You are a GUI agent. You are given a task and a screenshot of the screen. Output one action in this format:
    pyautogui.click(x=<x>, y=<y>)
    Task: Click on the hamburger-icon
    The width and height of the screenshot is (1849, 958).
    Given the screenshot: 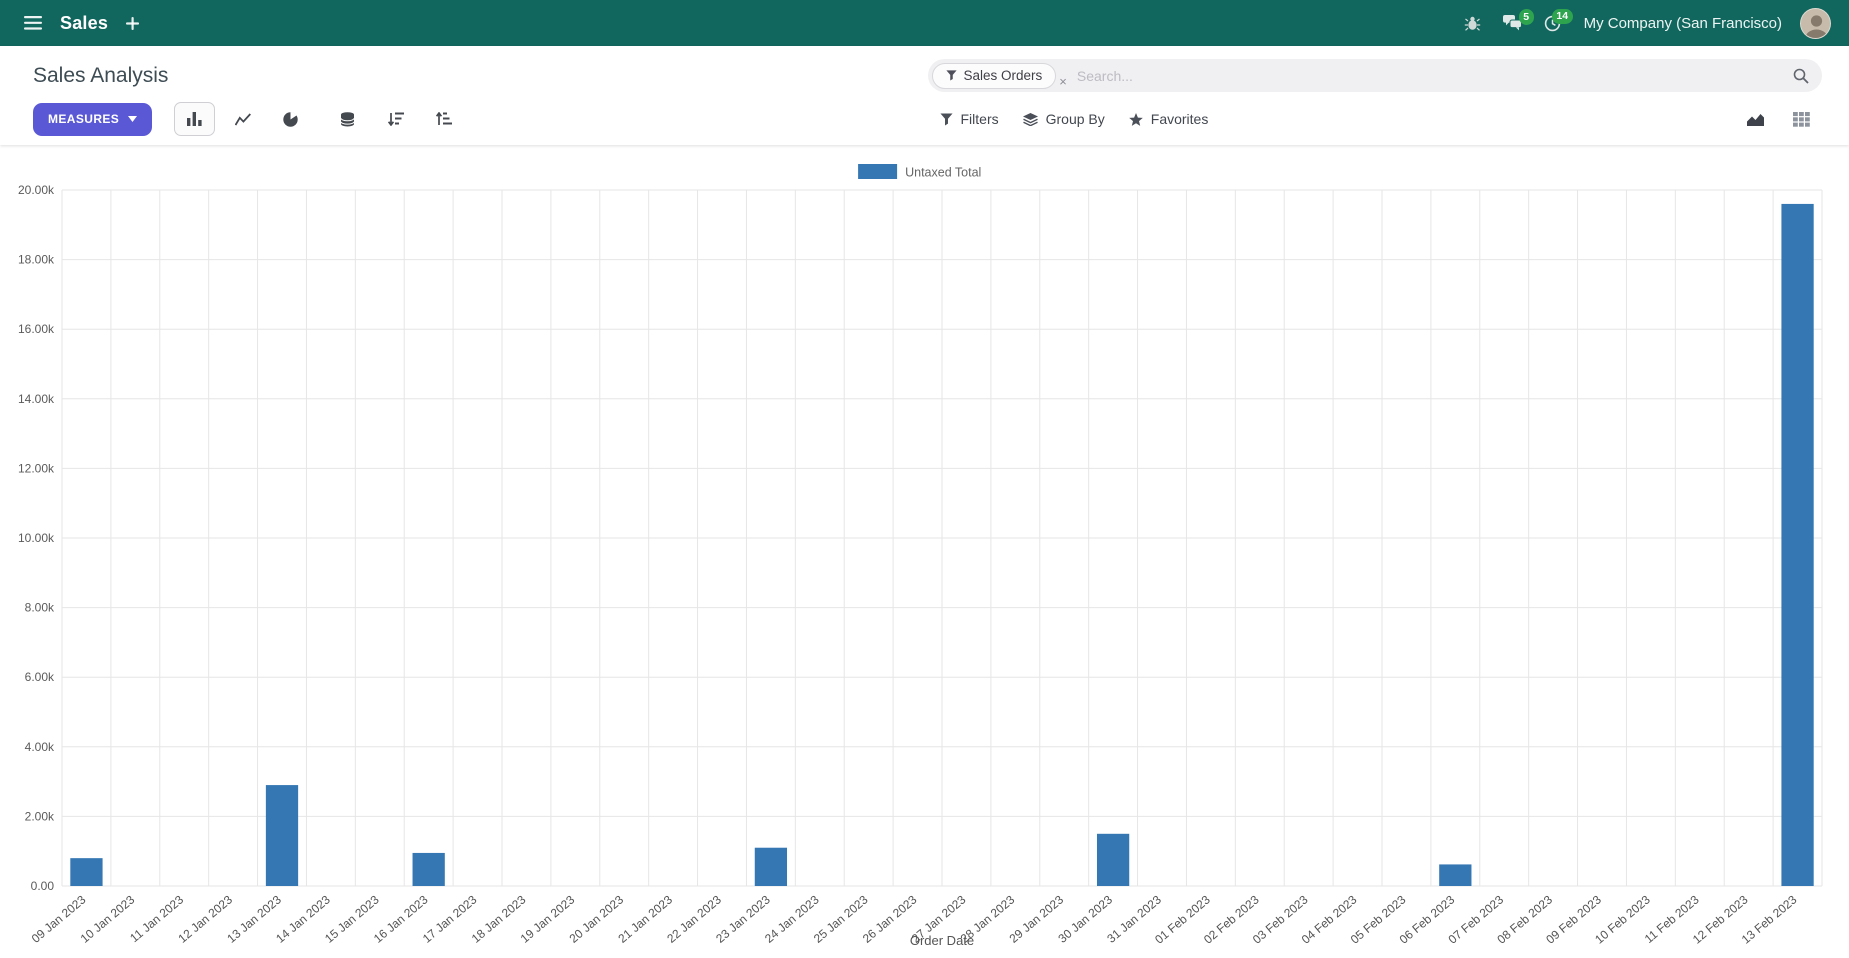 What is the action you would take?
    pyautogui.click(x=33, y=23)
    